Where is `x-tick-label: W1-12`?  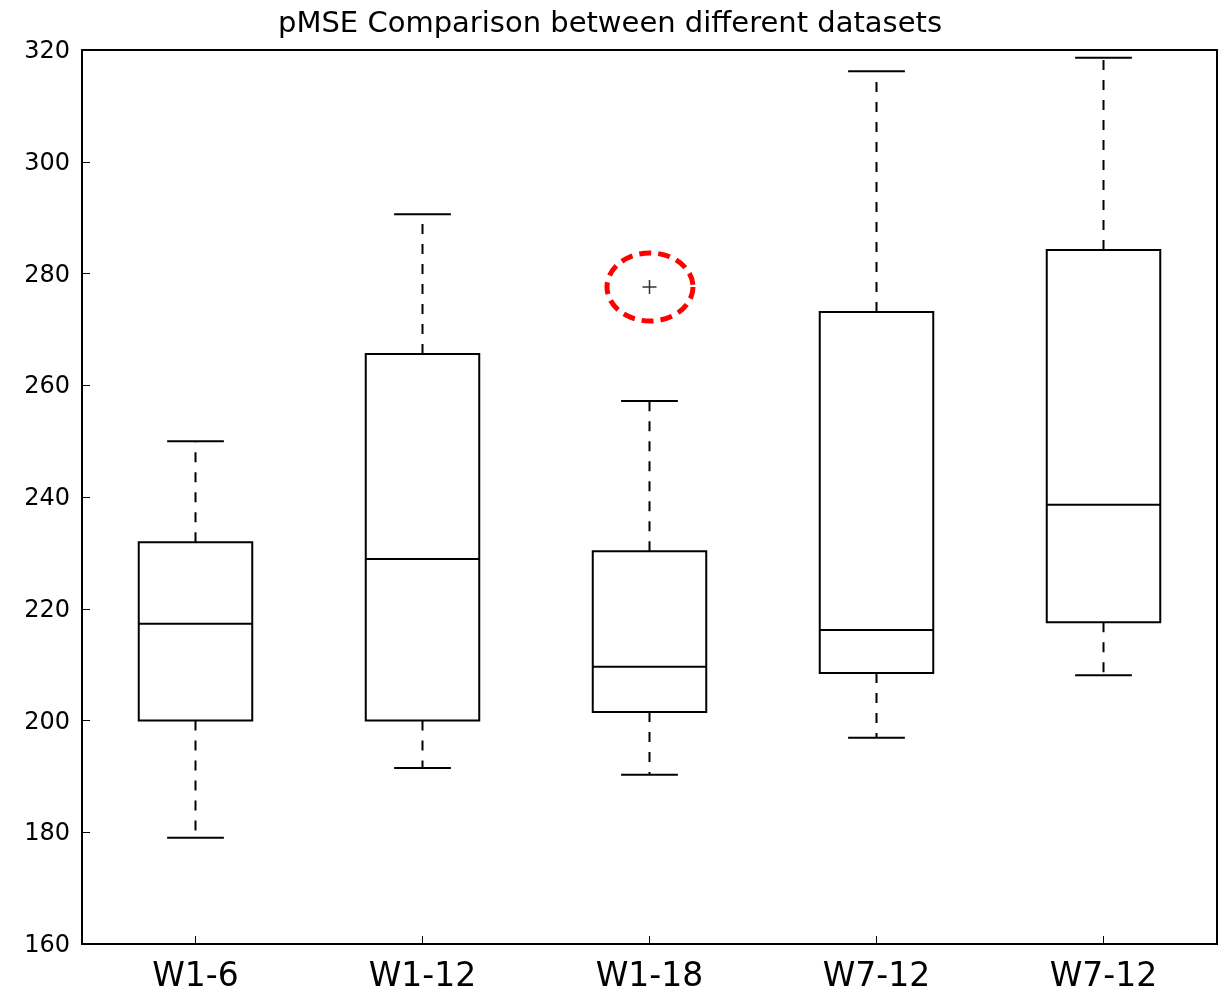 x-tick-label: W1-12 is located at coordinates (422, 974).